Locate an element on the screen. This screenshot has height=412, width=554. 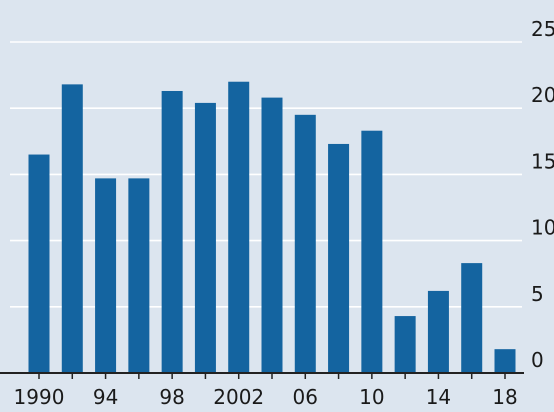
x-tick-label: 2002 is located at coordinates (238, 397).